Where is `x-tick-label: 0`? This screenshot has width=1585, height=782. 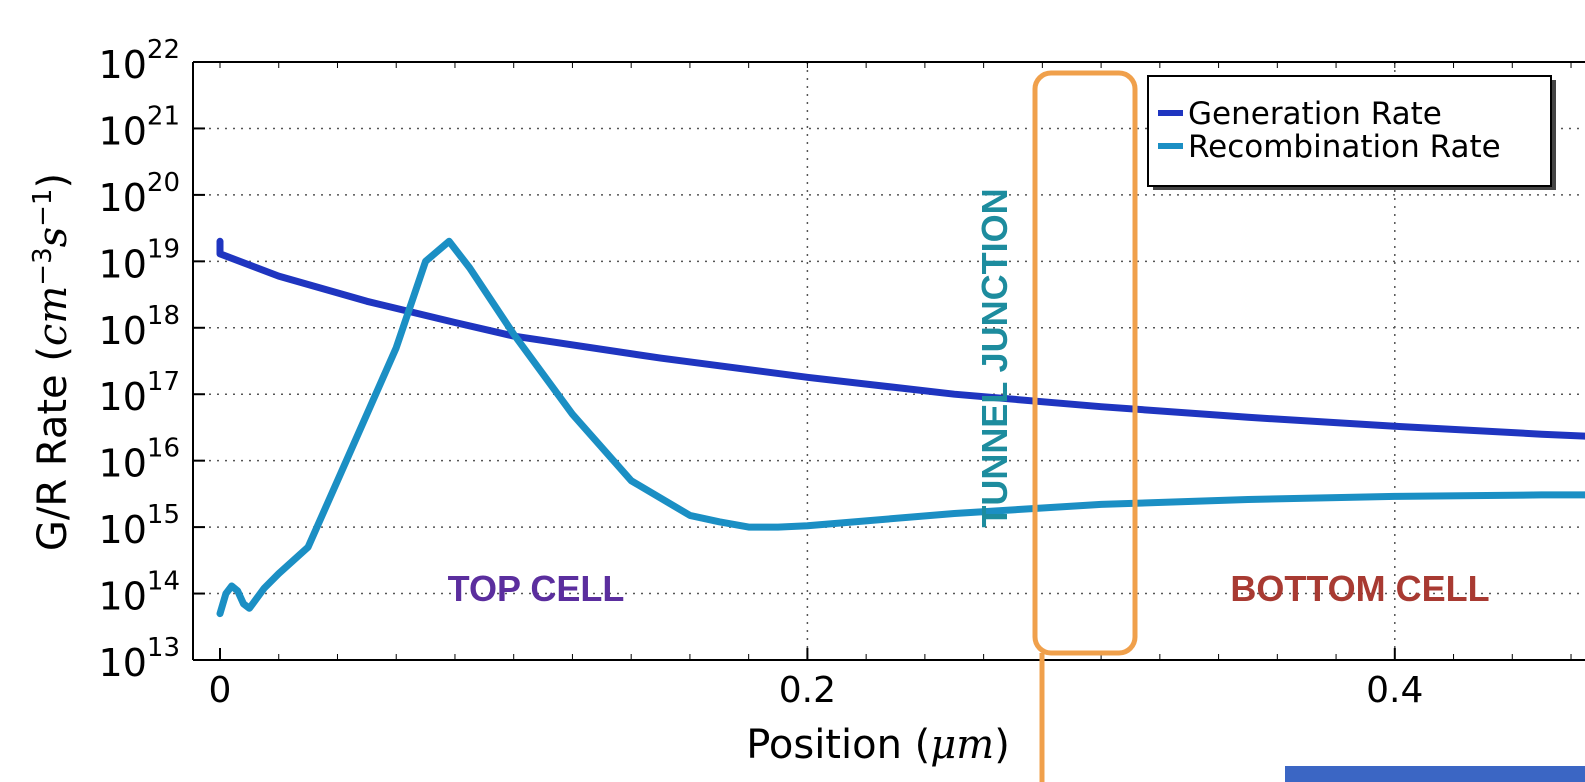 x-tick-label: 0 is located at coordinates (220, 690).